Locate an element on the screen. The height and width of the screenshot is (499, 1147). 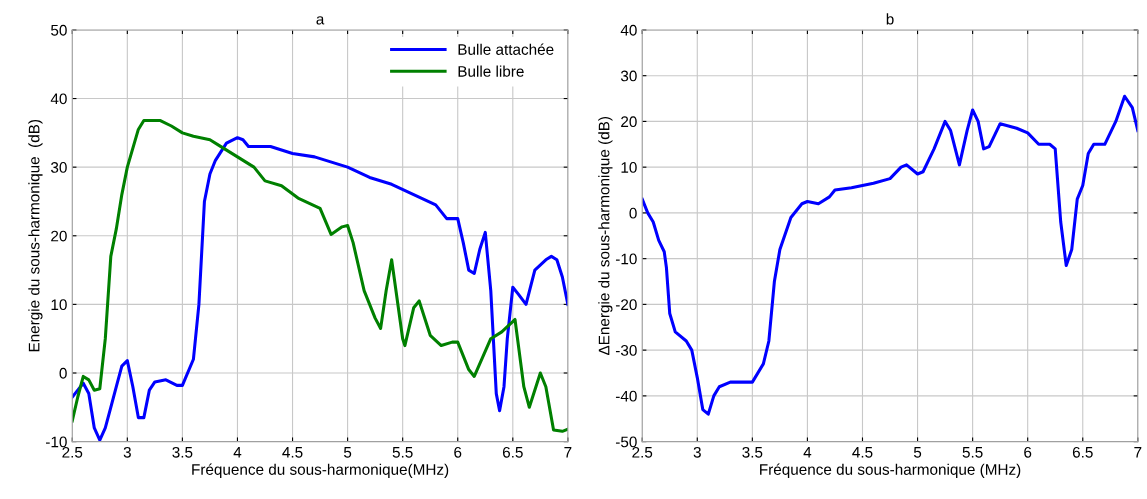
chart-title: a is located at coordinates (320, 20).